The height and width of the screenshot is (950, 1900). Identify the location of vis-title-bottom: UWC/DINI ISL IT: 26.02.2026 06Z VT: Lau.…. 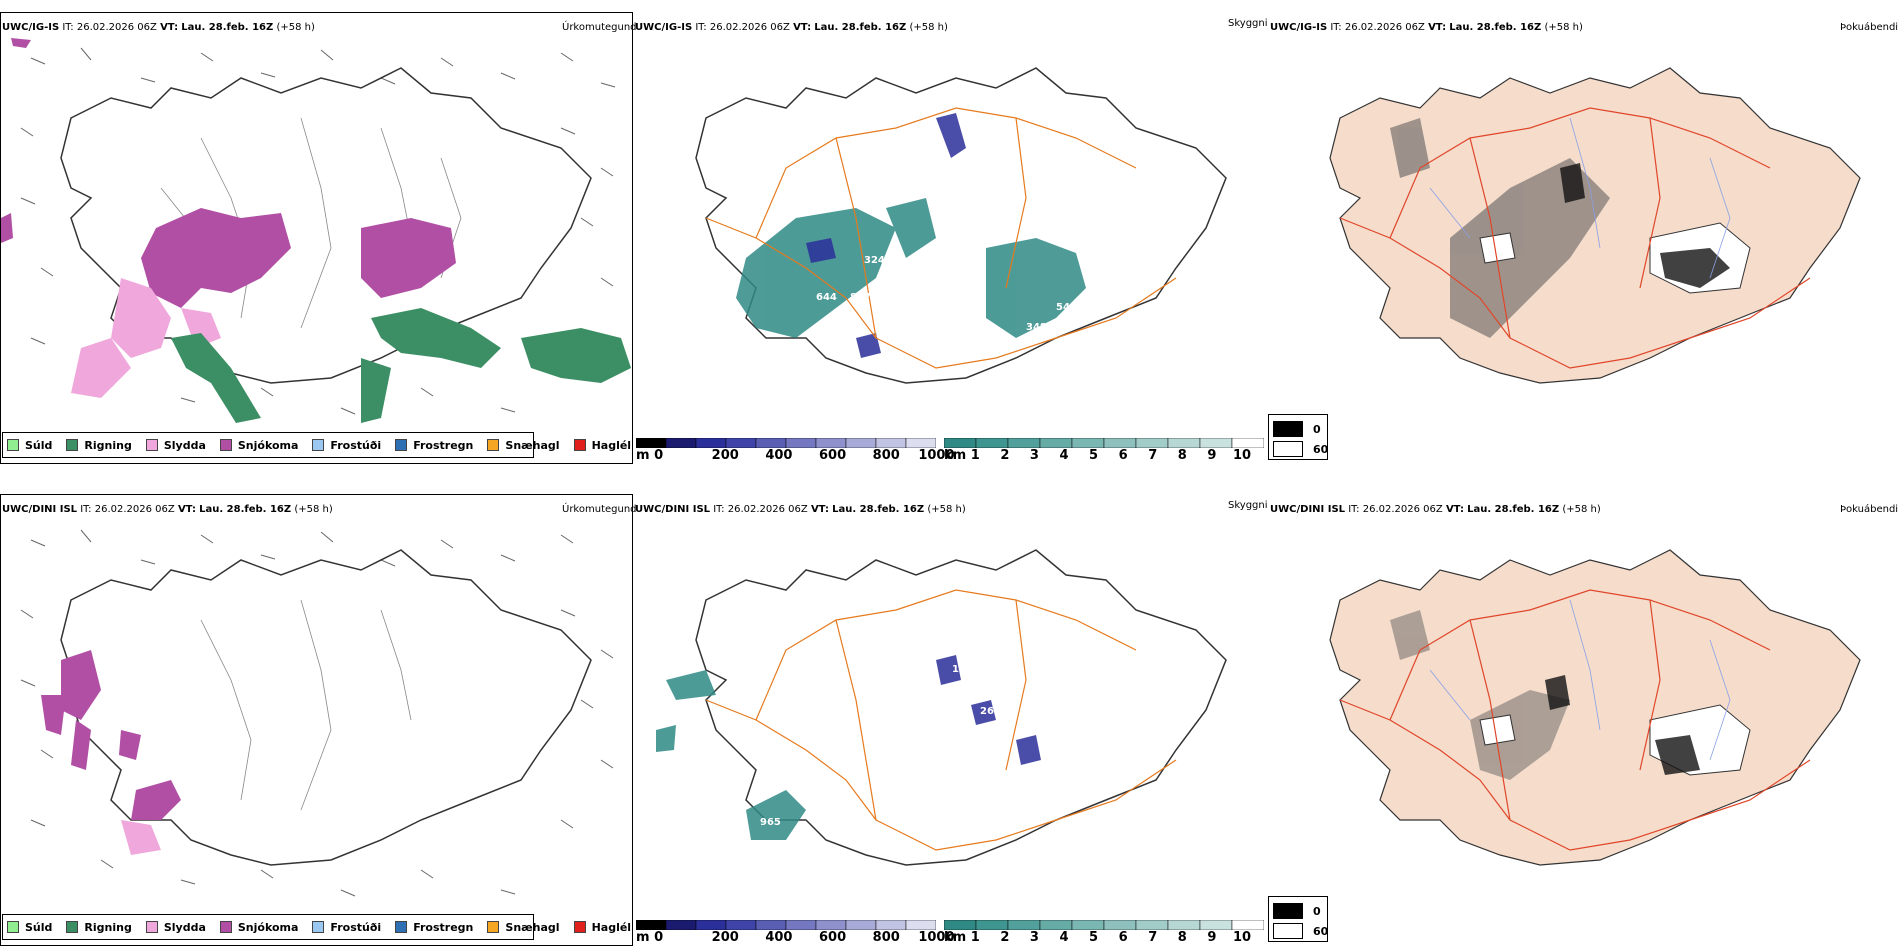
(800, 509).